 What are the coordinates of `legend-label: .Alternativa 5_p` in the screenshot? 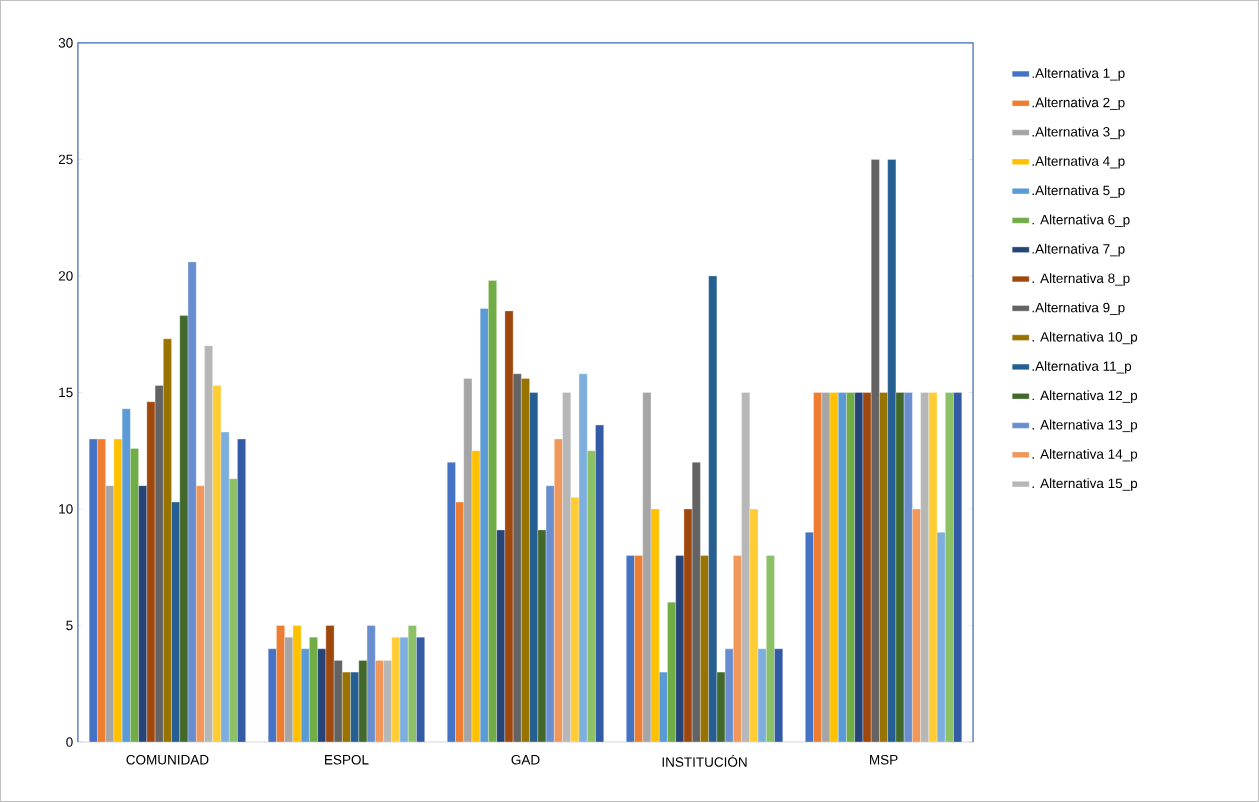 It's located at (1078, 191).